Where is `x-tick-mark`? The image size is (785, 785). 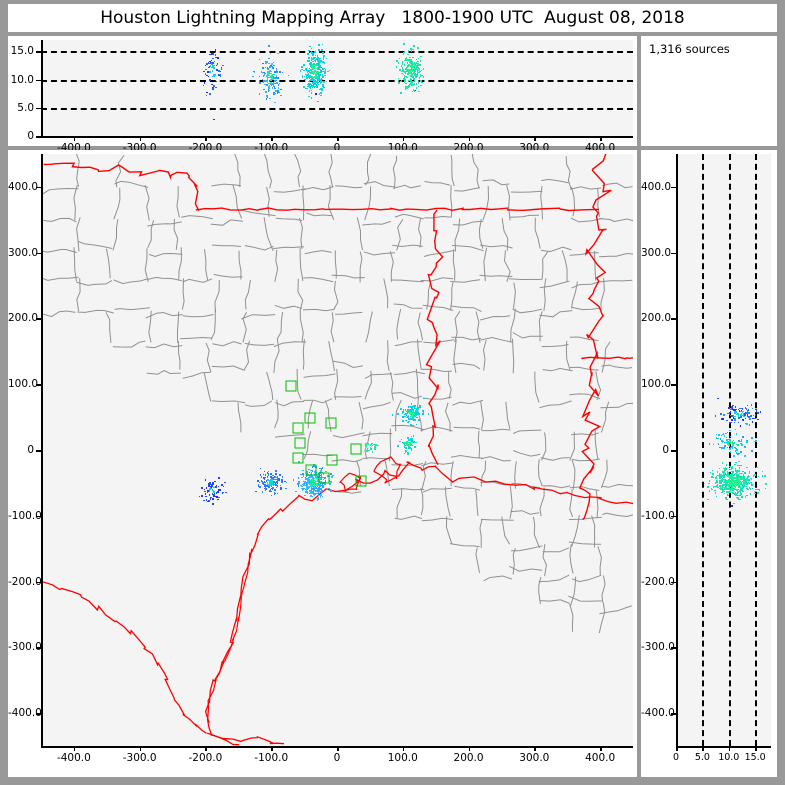
x-tick-mark is located at coordinates (469, 748).